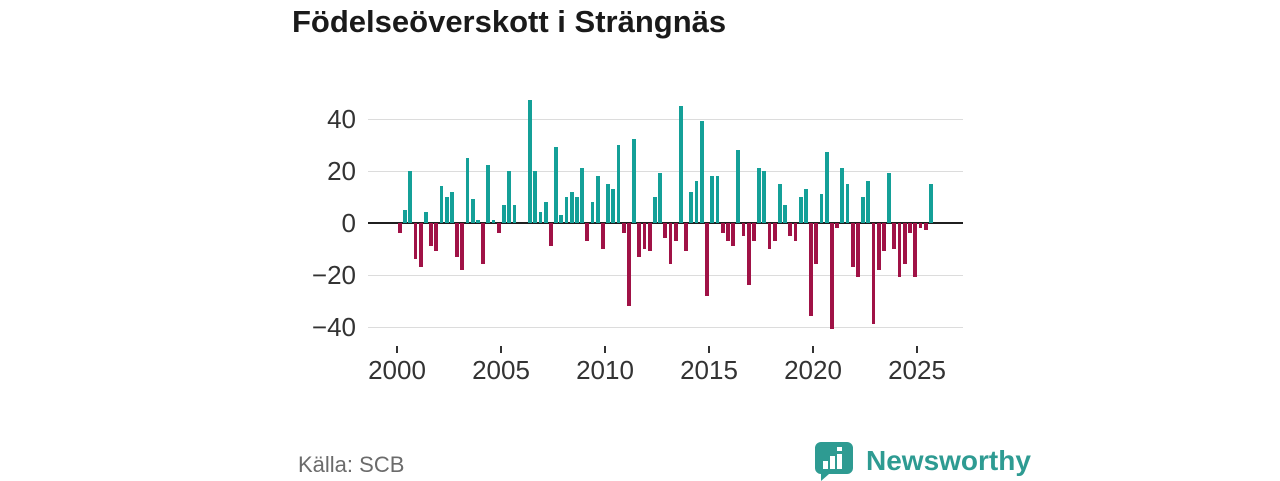  What do you see at coordinates (712, 199) in the screenshot?
I see `bar-2015q1` at bounding box center [712, 199].